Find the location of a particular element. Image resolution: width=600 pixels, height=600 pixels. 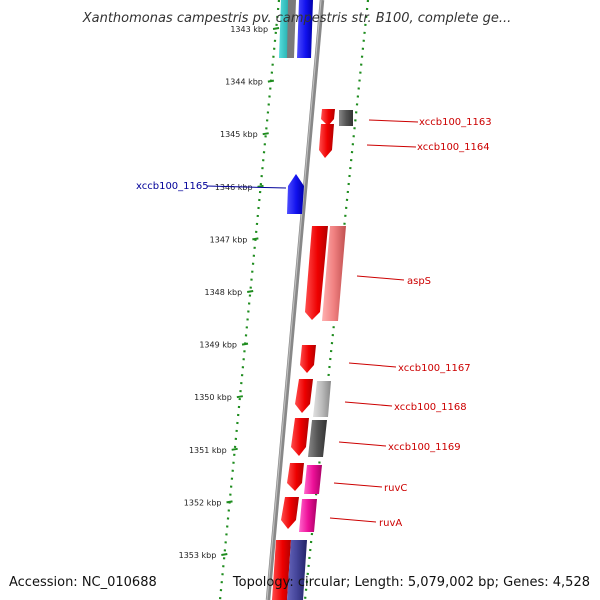

gene-label-group-xccb100_1165: xccb100_1165 is located at coordinates (211, 186).